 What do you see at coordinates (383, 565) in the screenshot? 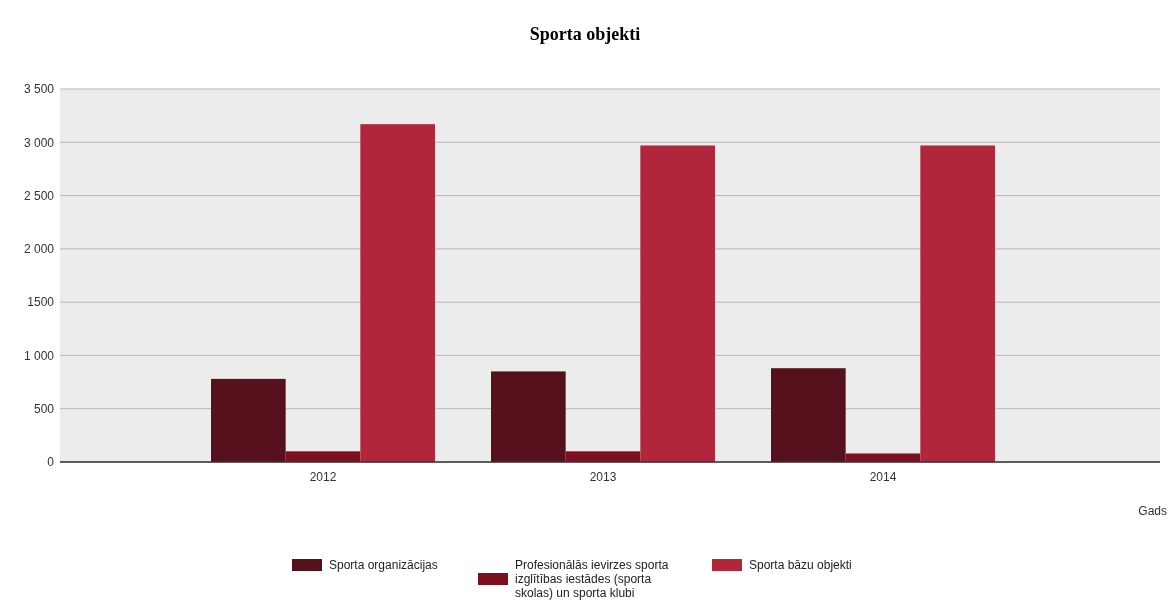
I see `legend-label: Sporta organizācijas` at bounding box center [383, 565].